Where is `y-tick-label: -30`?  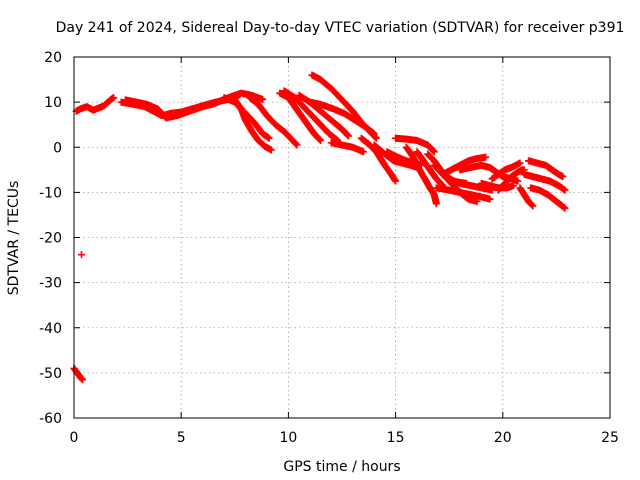
y-tick-label: -30 is located at coordinates (50, 284).